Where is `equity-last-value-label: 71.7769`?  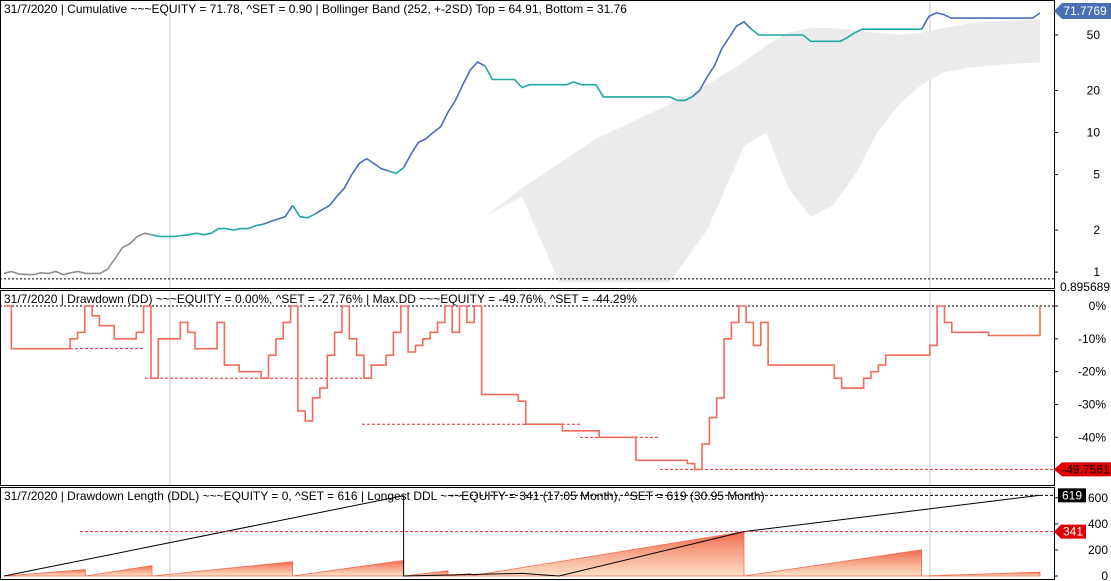
equity-last-value-label: 71.7769 is located at coordinates (1085, 11).